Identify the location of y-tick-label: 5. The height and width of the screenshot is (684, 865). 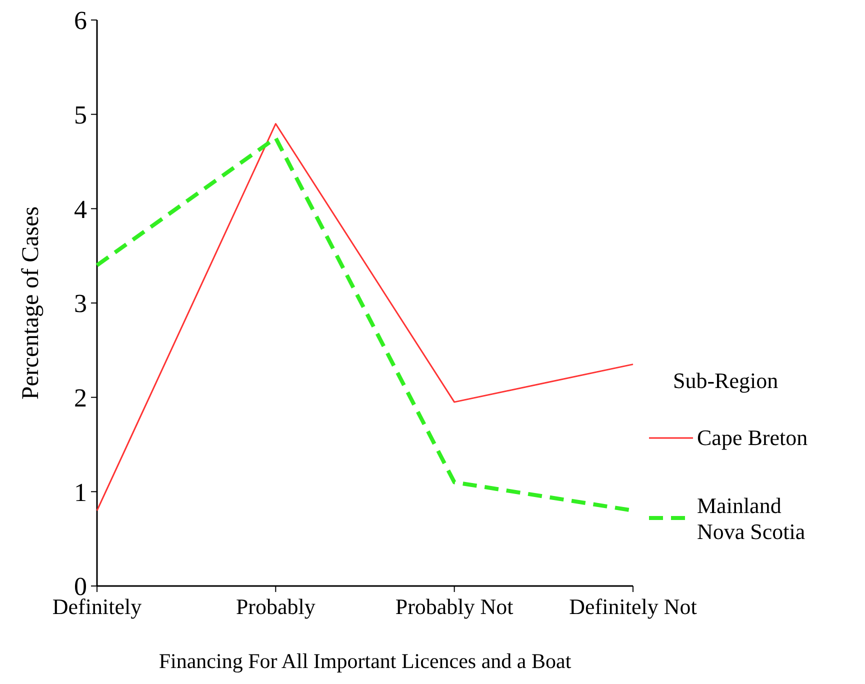
(80, 115).